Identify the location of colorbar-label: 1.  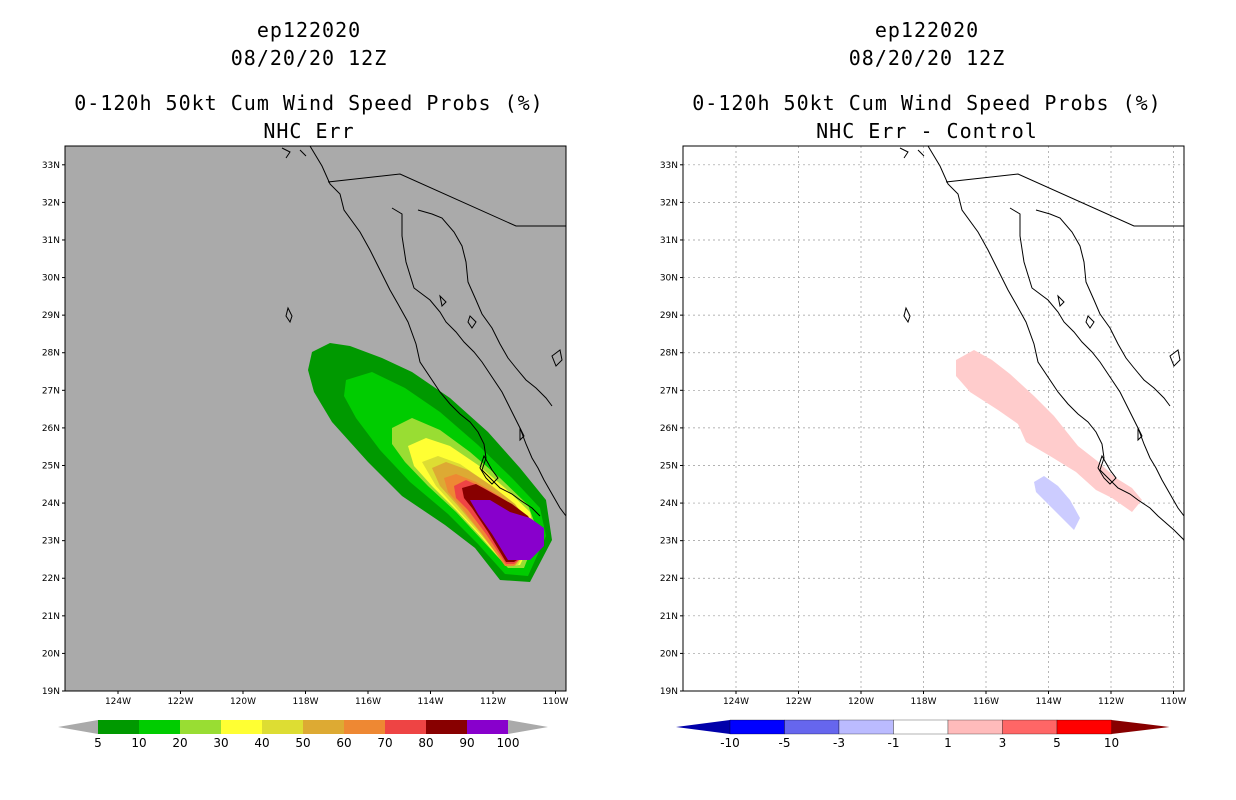
(948, 743).